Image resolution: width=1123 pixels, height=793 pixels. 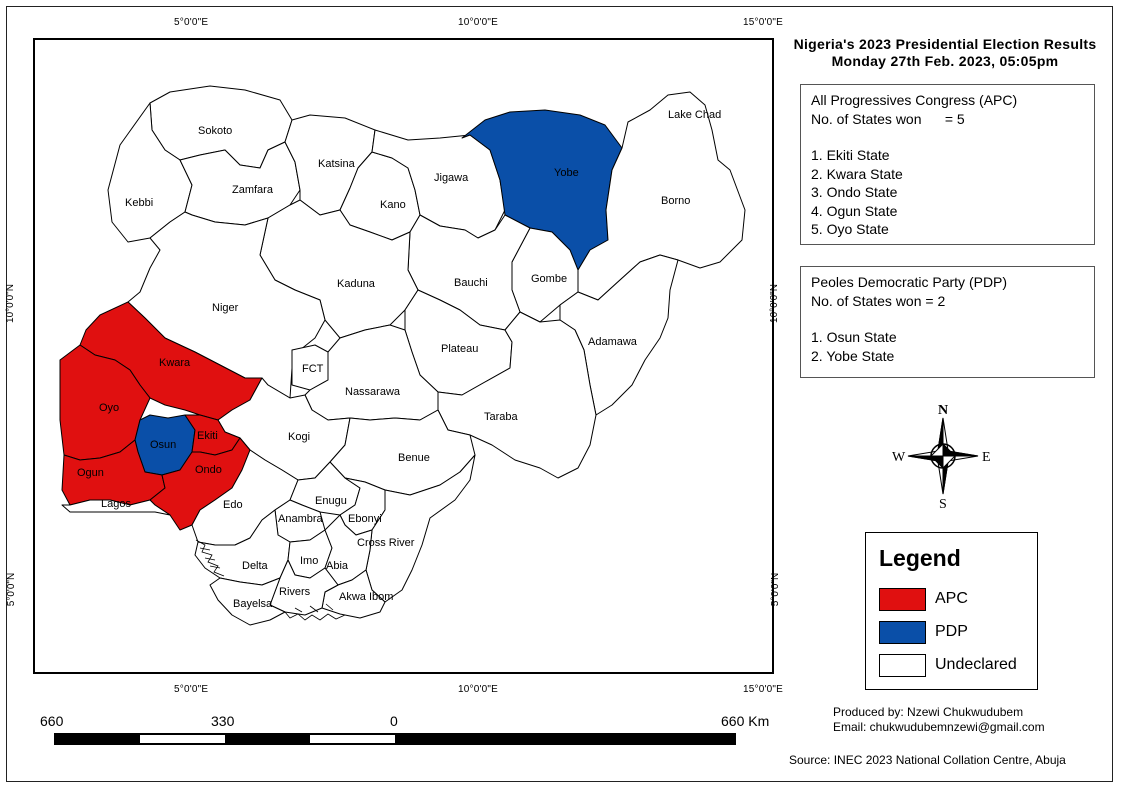 What do you see at coordinates (471, 283) in the screenshot?
I see `label-bauchi: Bauchi` at bounding box center [471, 283].